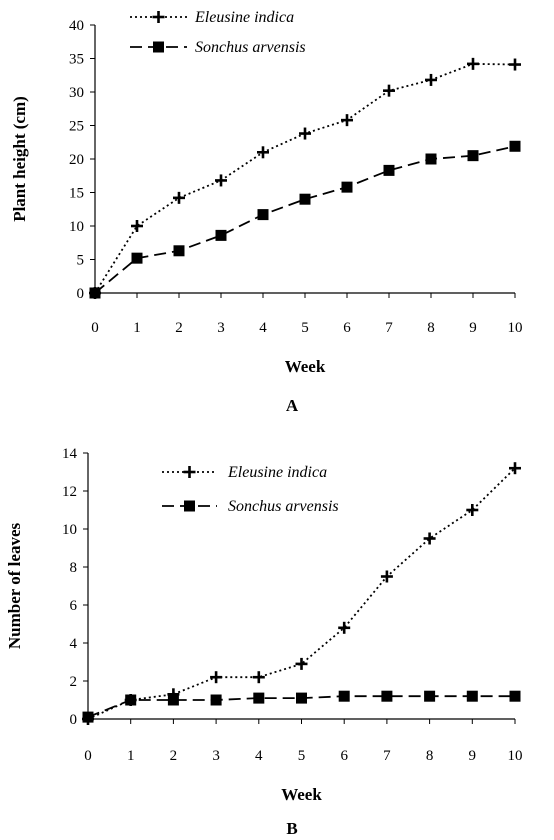 The width and height of the screenshot is (554, 840). Describe the element at coordinates (76, 127) in the screenshot. I see `y-tick-label: 25` at that location.